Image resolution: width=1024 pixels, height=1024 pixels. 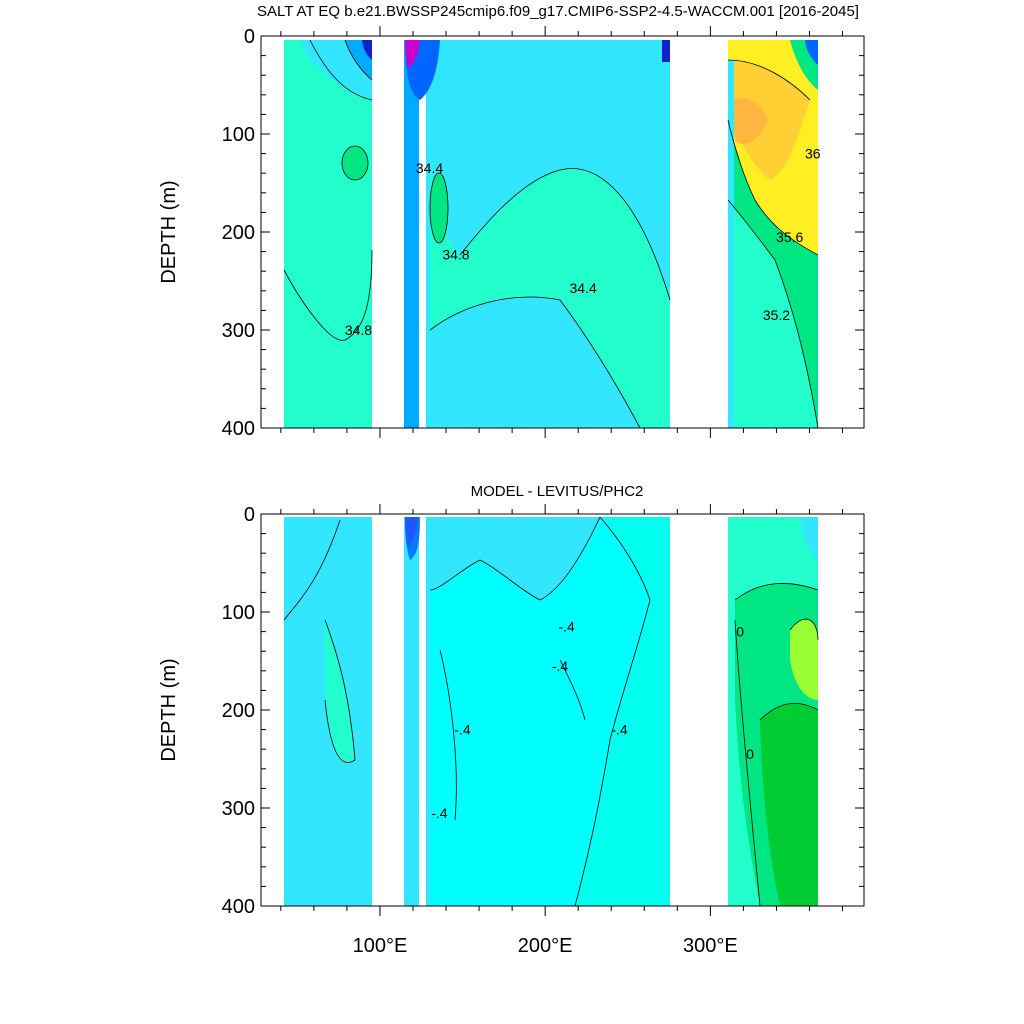 I want to click on bottom-atlantic-strong-pos, so click(x=789, y=804).